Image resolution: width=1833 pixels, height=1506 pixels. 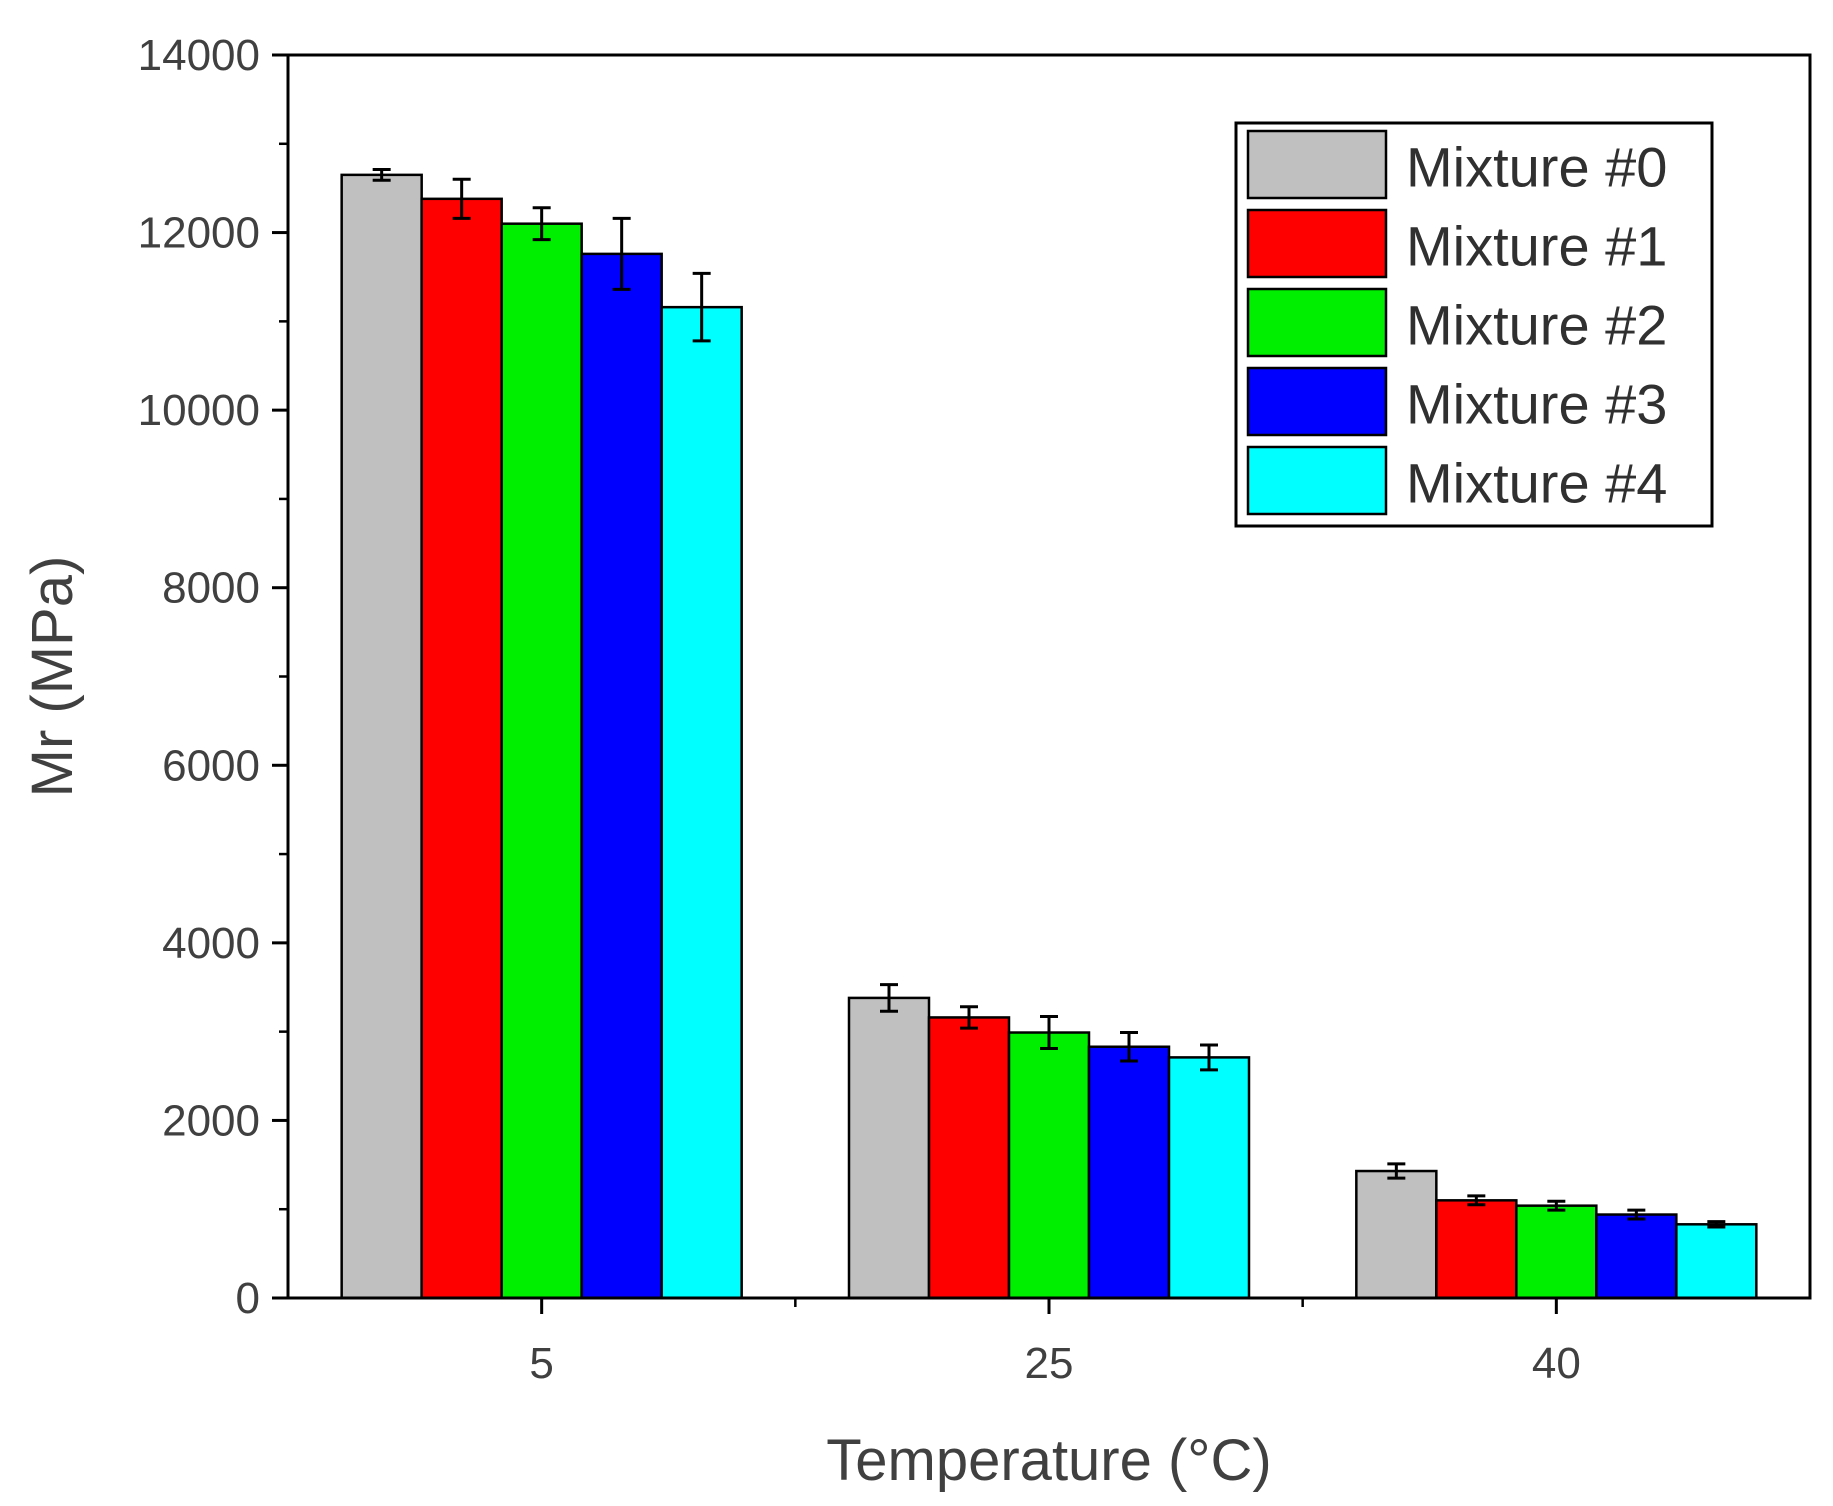 What do you see at coordinates (541, 1363) in the screenshot?
I see `x-tick-label: 5` at bounding box center [541, 1363].